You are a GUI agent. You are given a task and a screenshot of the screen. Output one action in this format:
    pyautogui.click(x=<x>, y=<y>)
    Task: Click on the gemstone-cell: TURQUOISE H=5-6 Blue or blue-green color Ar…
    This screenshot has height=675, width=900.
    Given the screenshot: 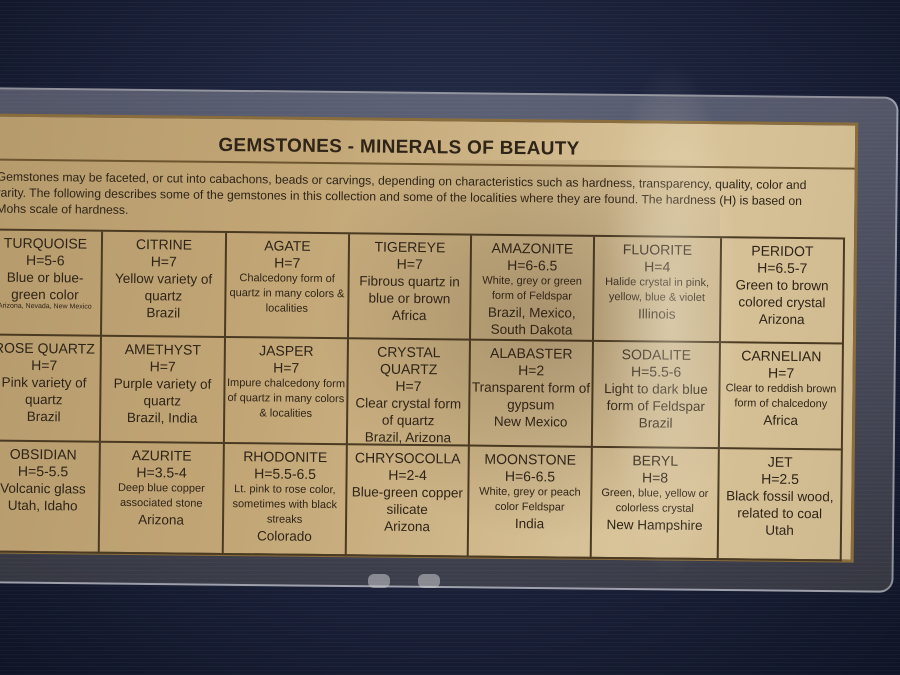 What is the action you would take?
    pyautogui.click(x=52, y=283)
    